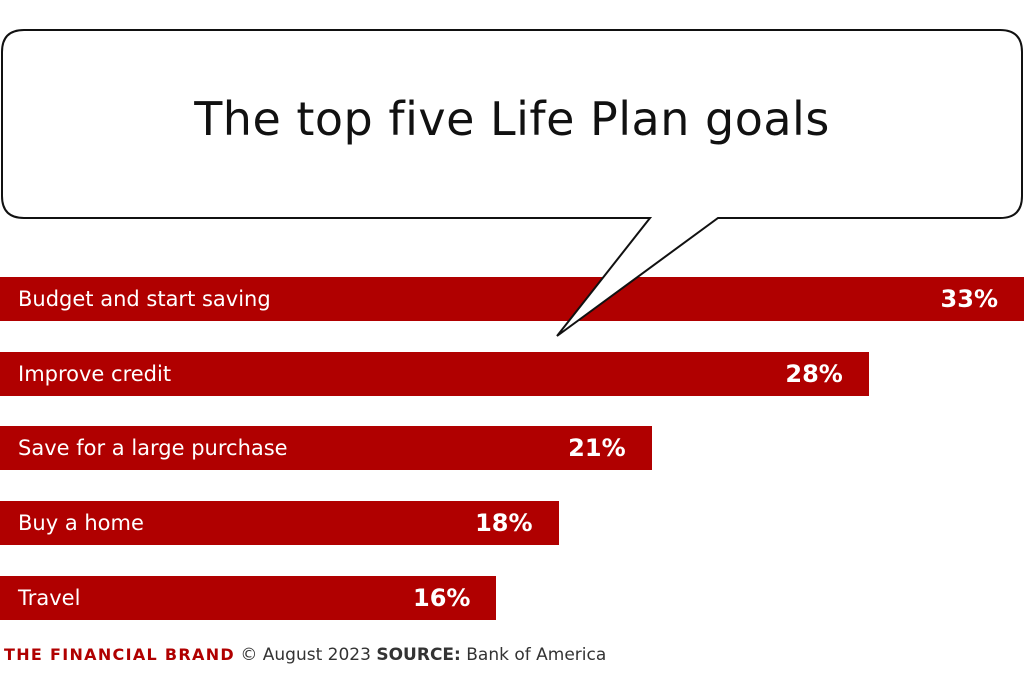  What do you see at coordinates (81, 523) in the screenshot?
I see `bar-category-label: Buy a home` at bounding box center [81, 523].